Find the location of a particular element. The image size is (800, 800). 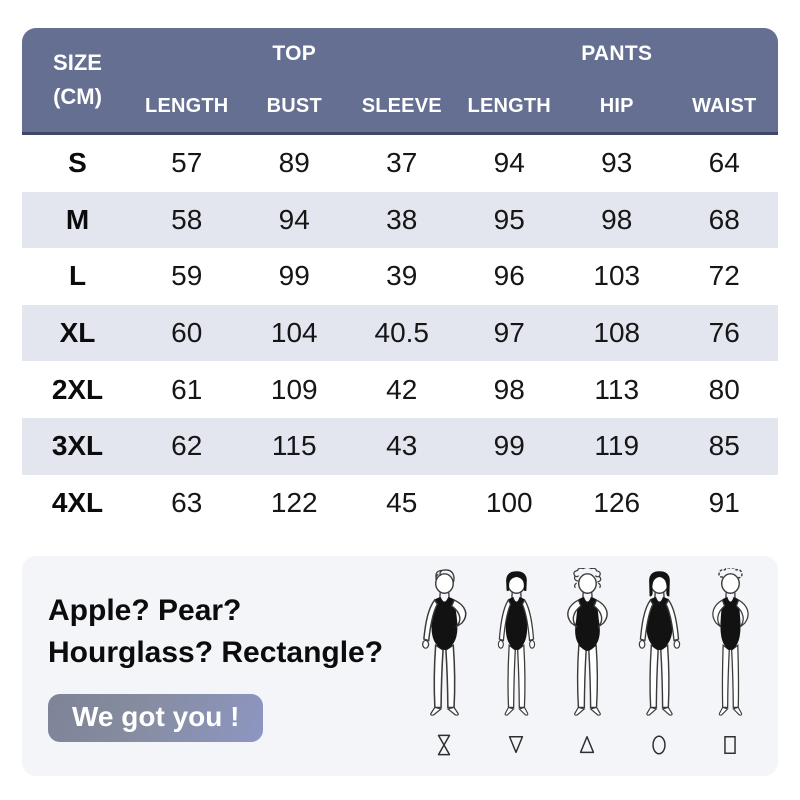

hourglass-body-figure-icon is located at coordinates (444, 642).